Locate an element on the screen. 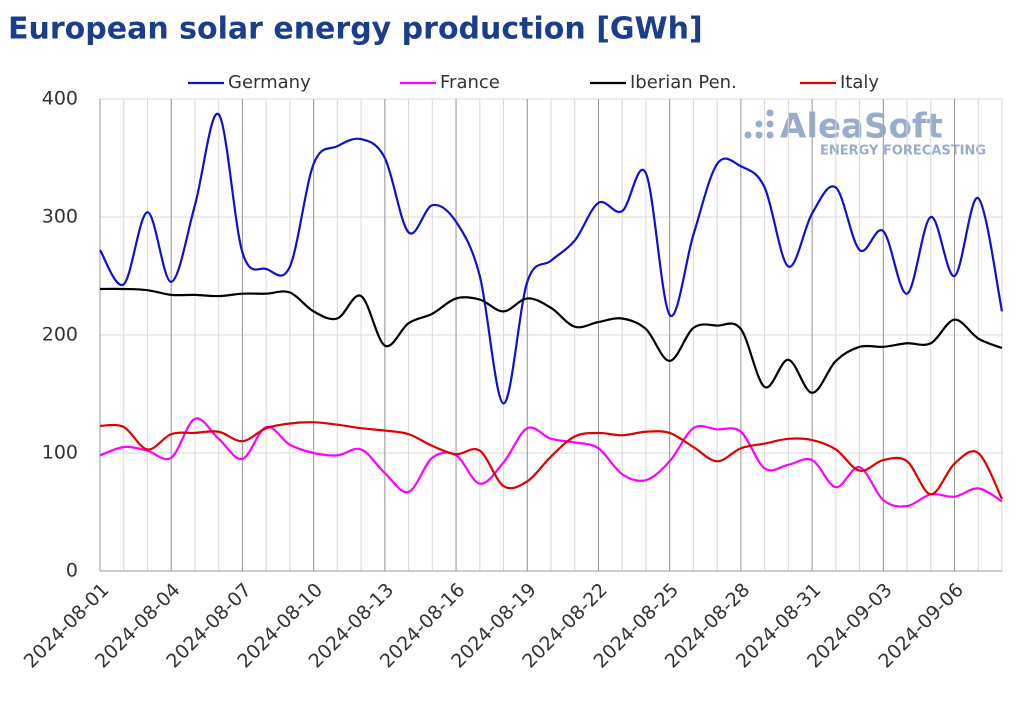 This screenshot has height=713, width=1024. y-tick-label: 400 is located at coordinates (60, 99).